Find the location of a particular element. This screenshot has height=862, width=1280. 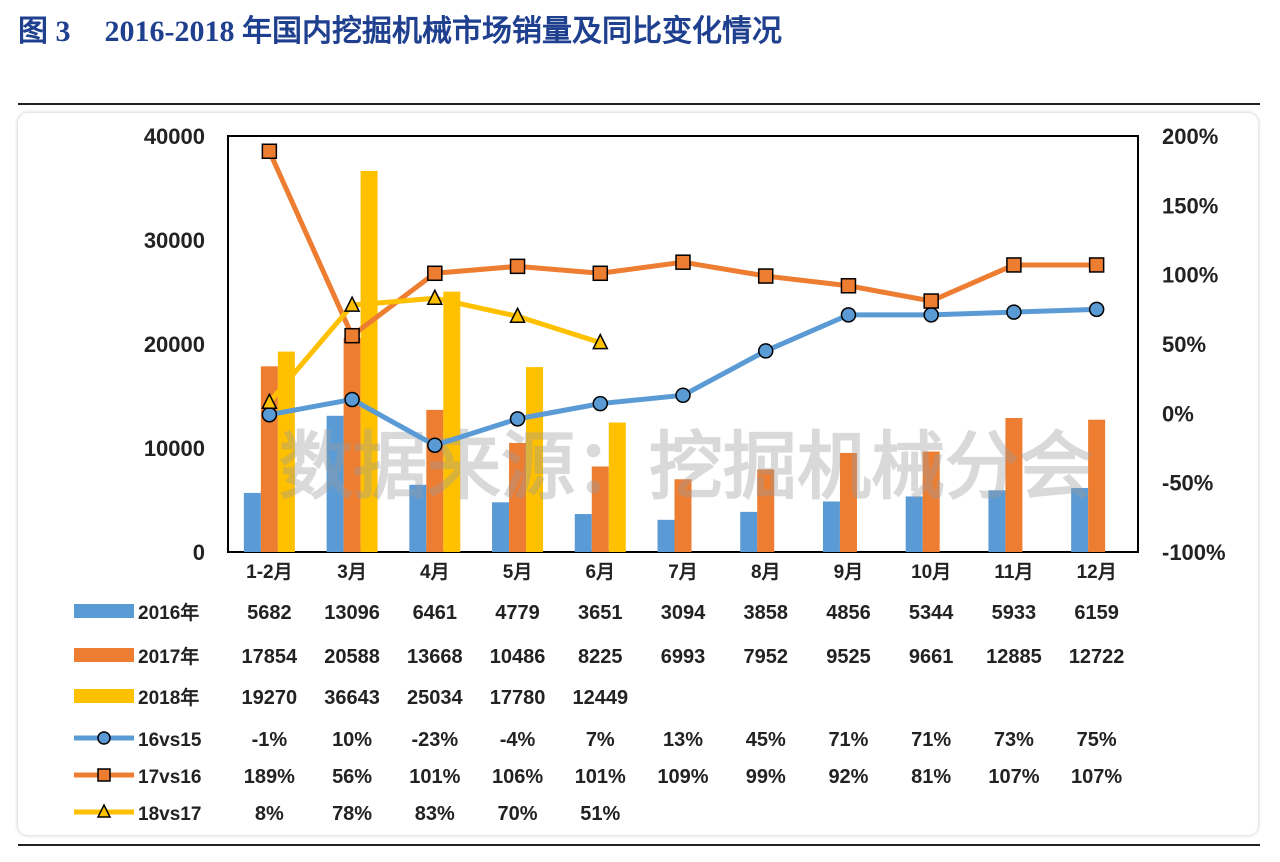

table-cell-2016-7: 4856 is located at coordinates (848, 613).